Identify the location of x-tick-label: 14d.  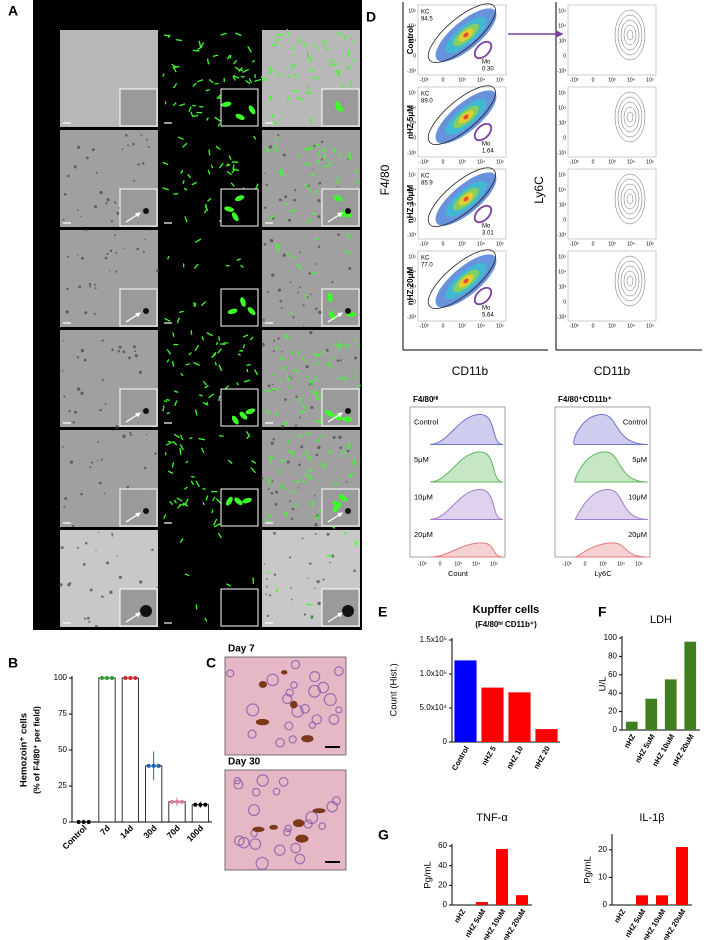
(126, 831).